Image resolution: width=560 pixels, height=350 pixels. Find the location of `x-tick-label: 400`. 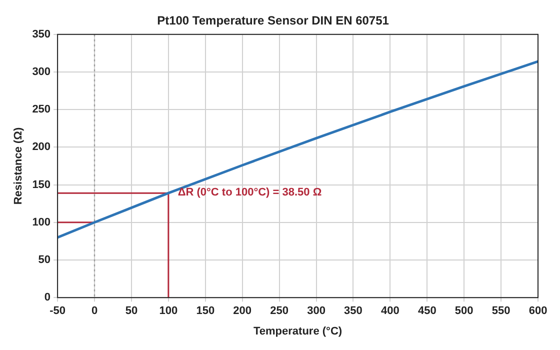

x-tick-label: 400 is located at coordinates (390, 311).